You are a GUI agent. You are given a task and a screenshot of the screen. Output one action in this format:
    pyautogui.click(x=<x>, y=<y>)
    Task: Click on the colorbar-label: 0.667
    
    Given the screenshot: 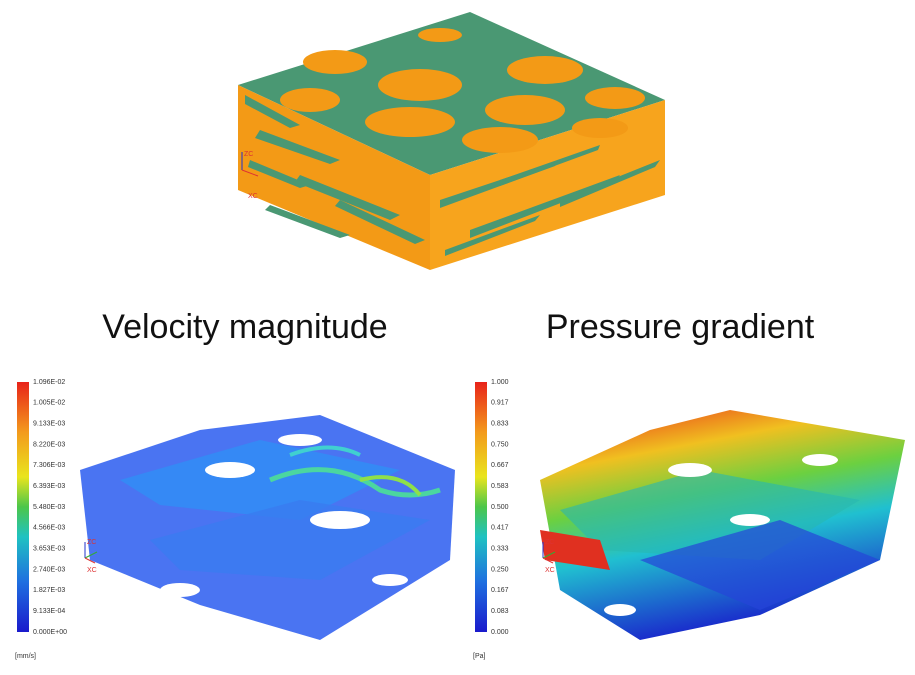 What is the action you would take?
    pyautogui.click(x=500, y=465)
    